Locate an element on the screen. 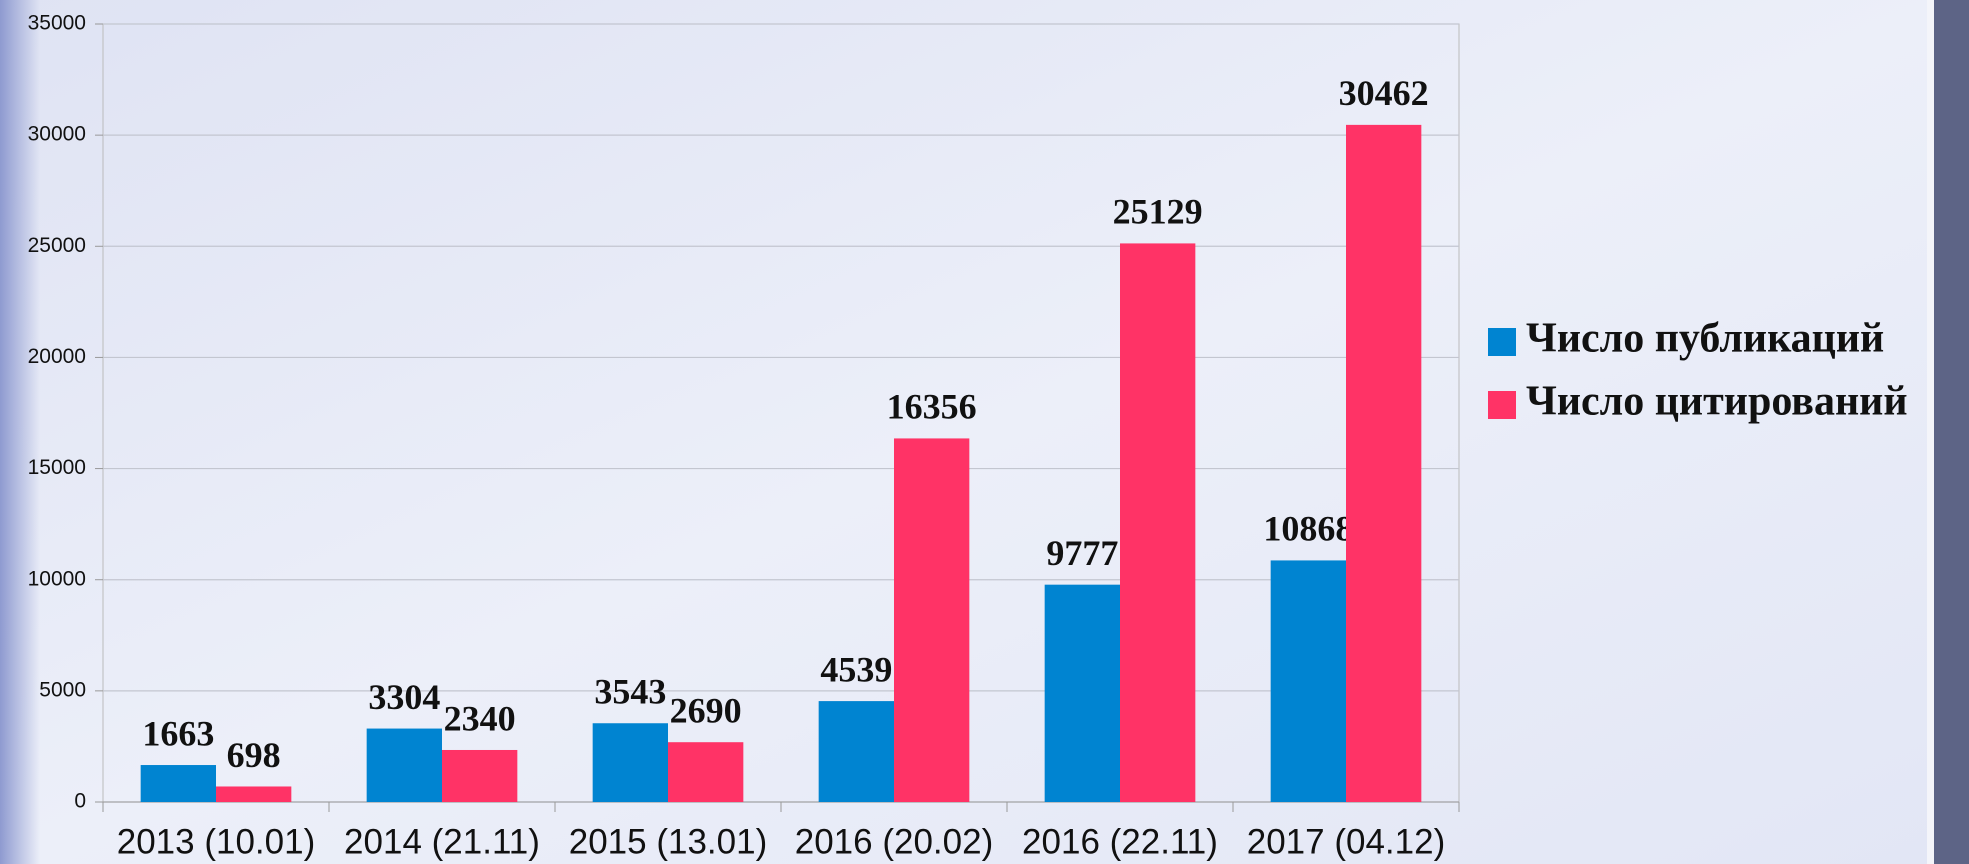 The height and width of the screenshot is (864, 1969). y-tick-label: 30000 is located at coordinates (57, 134).